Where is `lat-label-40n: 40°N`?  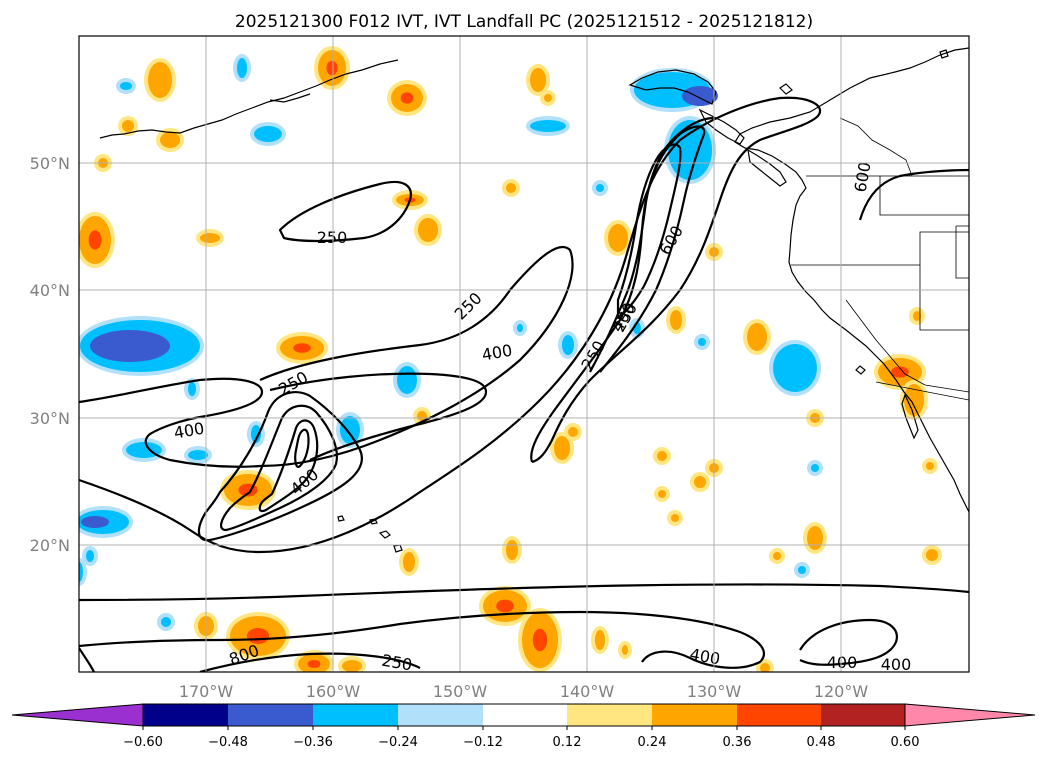 lat-label-40n: 40°N is located at coordinates (50, 290).